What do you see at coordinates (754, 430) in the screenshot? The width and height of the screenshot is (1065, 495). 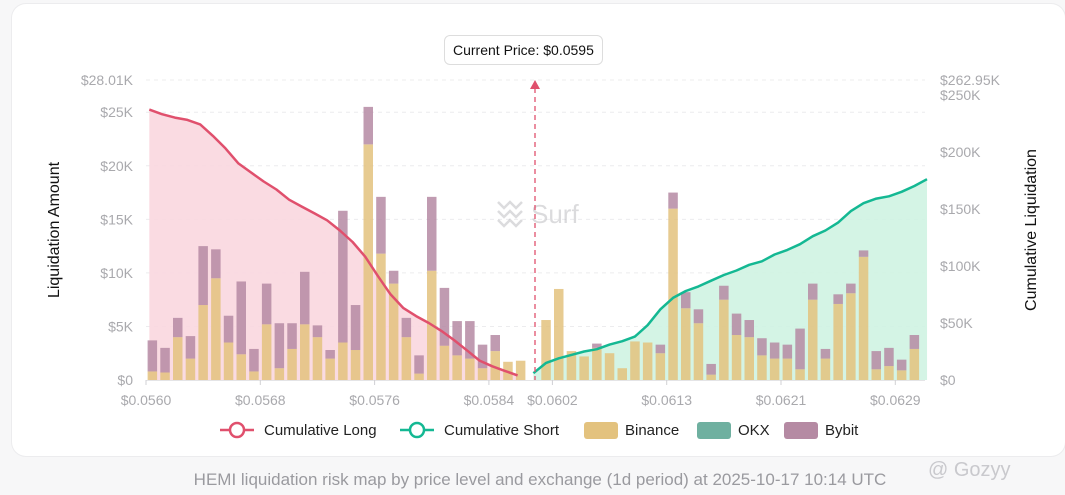 I see `legend-okx-label: OKX` at bounding box center [754, 430].